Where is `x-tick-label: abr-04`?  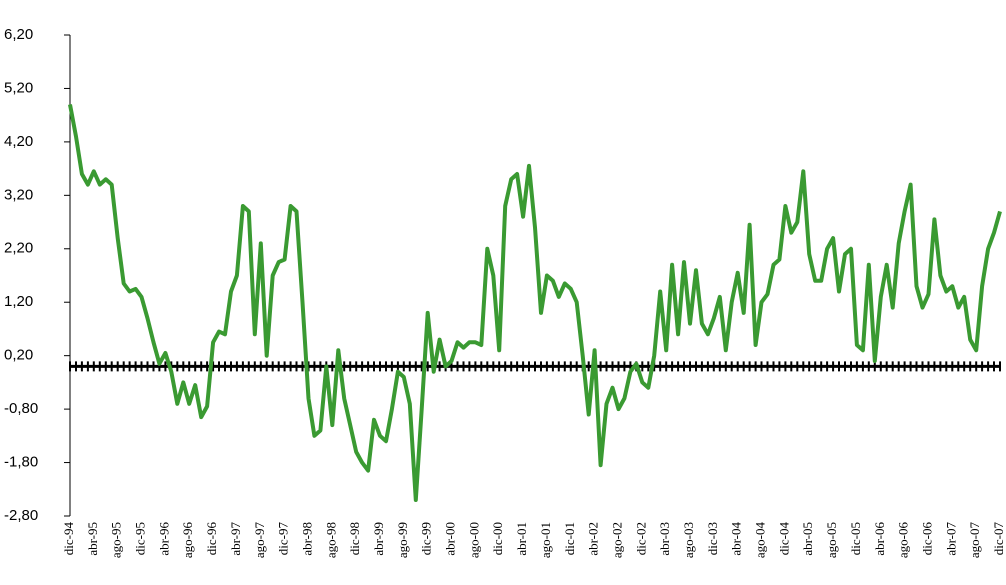 x-tick-label: abr-04 is located at coordinates (736, 539).